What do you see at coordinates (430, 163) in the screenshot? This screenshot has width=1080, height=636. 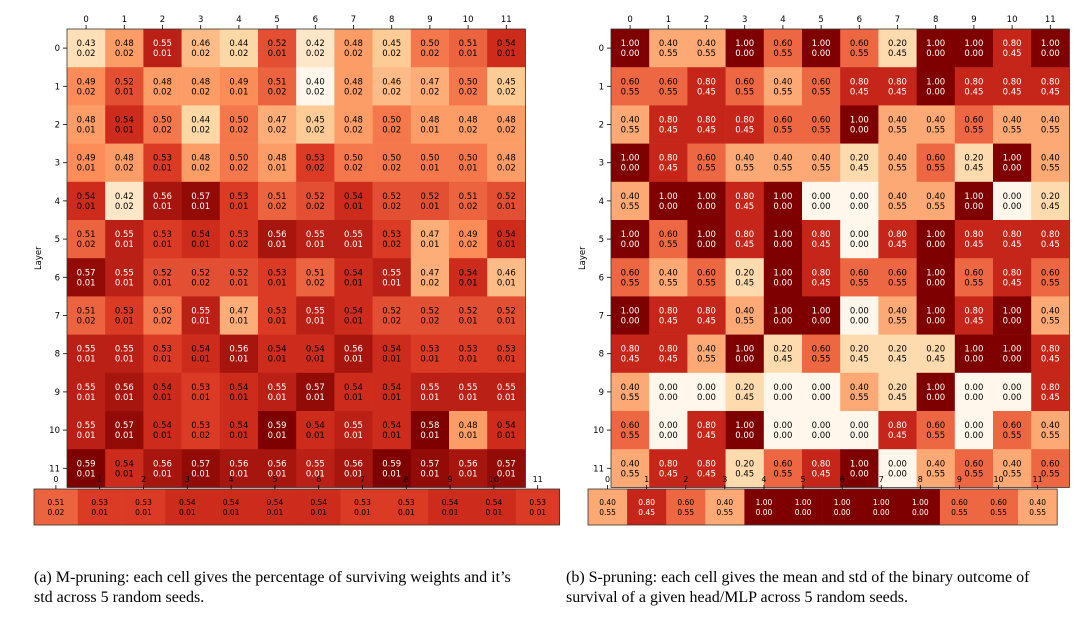 I see `heatmap-cell: 0.500.01` at bounding box center [430, 163].